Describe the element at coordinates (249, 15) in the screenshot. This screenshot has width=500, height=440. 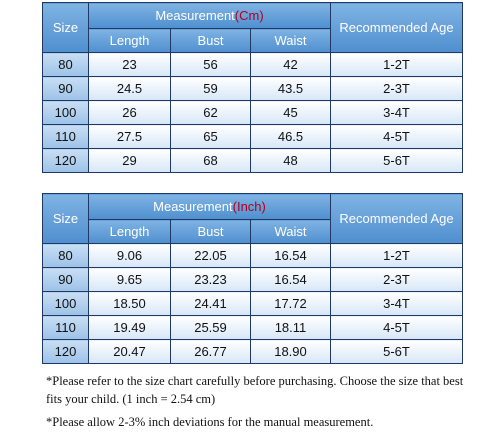
I see `unit-label: (Cm)` at that location.